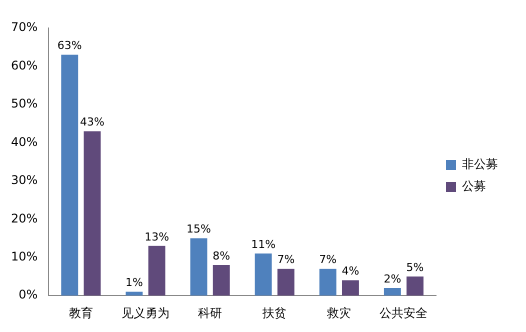 Image resolution: width=526 pixels, height=332 pixels. What do you see at coordinates (263, 244) in the screenshot?
I see `data-label: 11%` at bounding box center [263, 244].